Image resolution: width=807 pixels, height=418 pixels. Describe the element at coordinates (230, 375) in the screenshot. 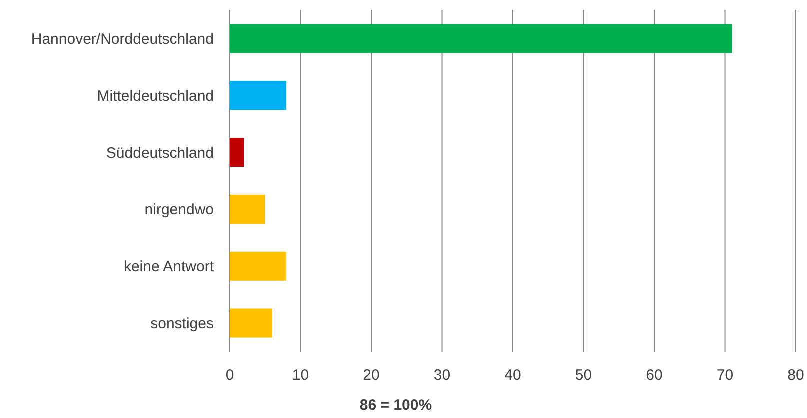

I see `x-tick-label: 0` at that location.